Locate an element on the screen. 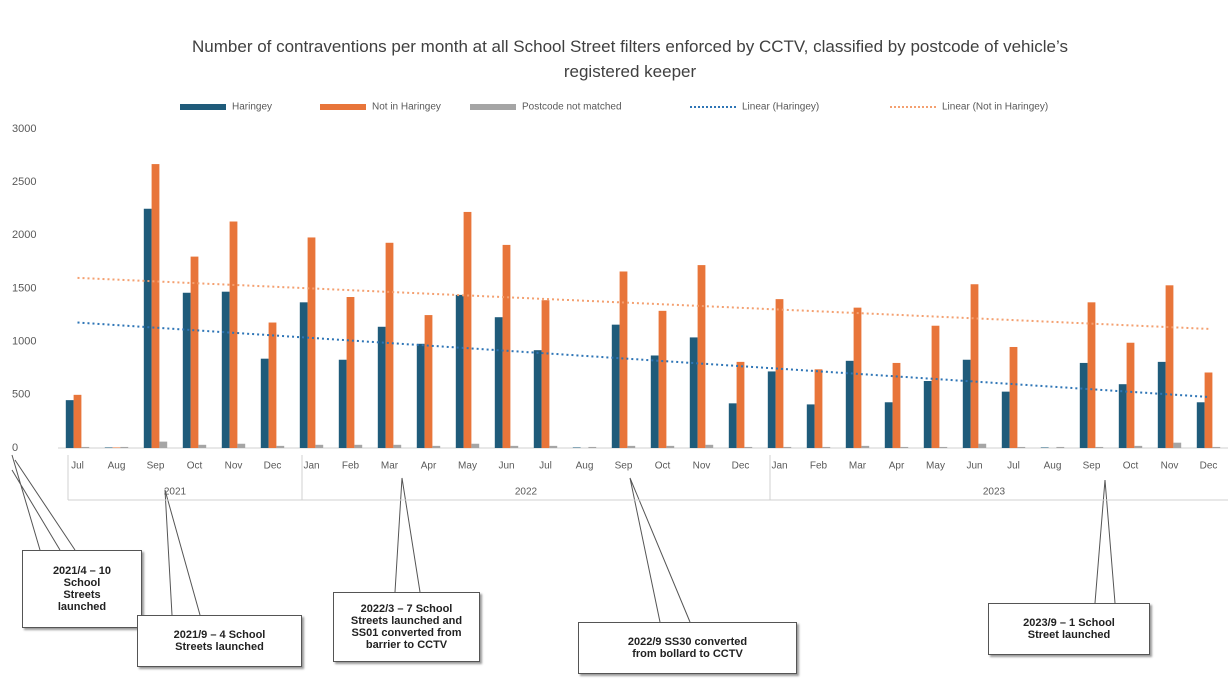  annotation-line: launched is located at coordinates (82, 607).